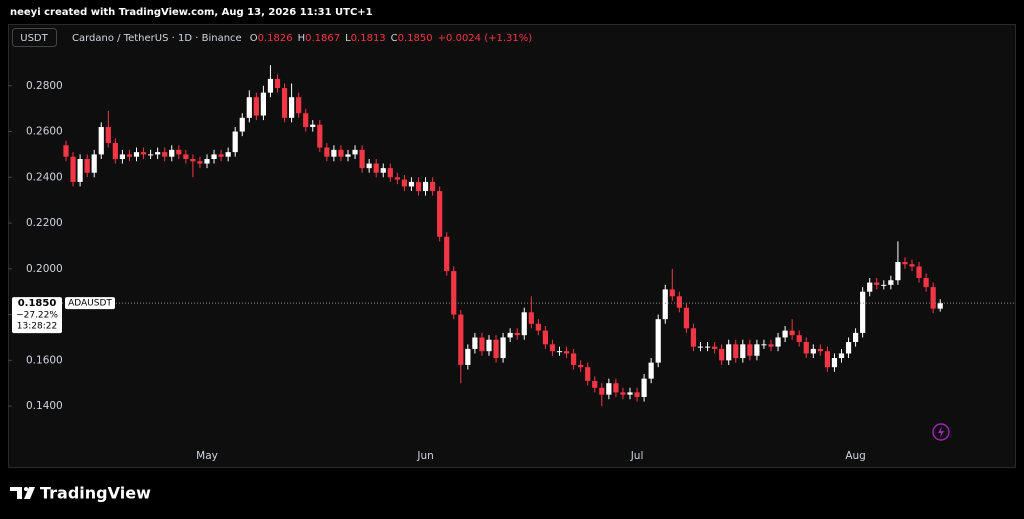 Image resolution: width=1024 pixels, height=519 pixels. Describe the element at coordinates (394, 38) in the screenshot. I see `legend-label: C` at that location.